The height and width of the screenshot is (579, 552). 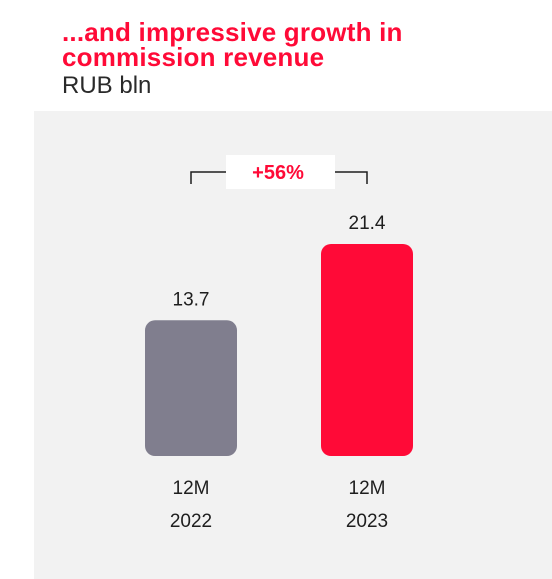 What do you see at coordinates (107, 85) in the screenshot?
I see `chart-unit: RUB bln` at bounding box center [107, 85].